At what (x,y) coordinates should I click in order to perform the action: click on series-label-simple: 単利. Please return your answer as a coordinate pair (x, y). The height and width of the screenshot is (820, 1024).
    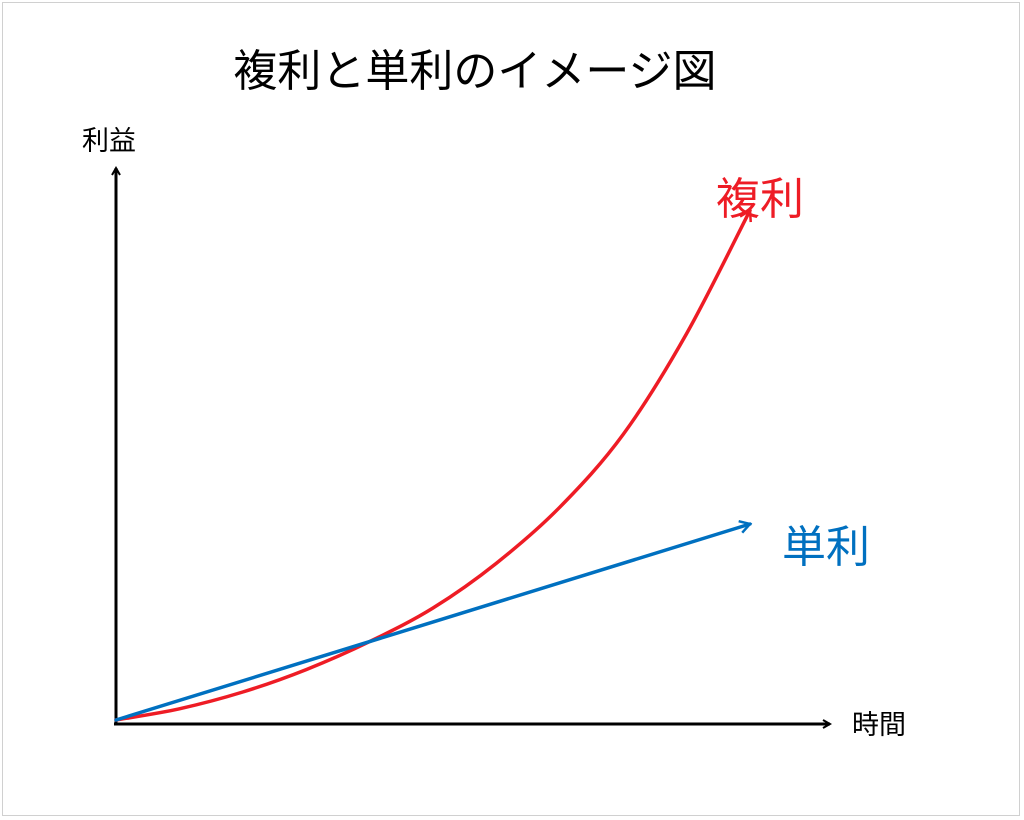
    Looking at the image, I should click on (826, 547).